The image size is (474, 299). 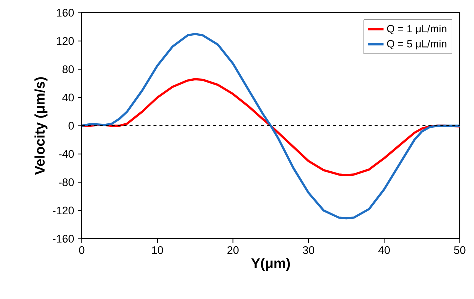 What do you see at coordinates (270, 265) in the screenshot?
I see `x-axis-title: Y(μm)` at bounding box center [270, 265].